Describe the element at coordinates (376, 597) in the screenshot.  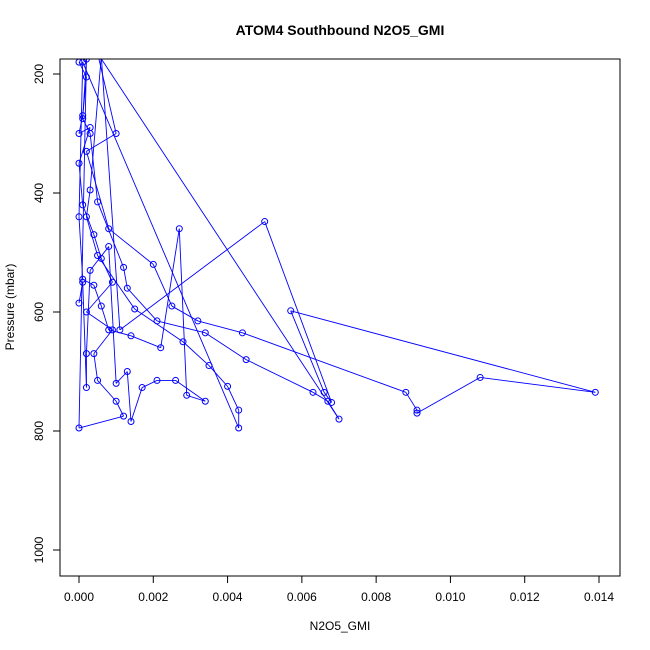
I see `x-tick-label: 0.008` at that location.